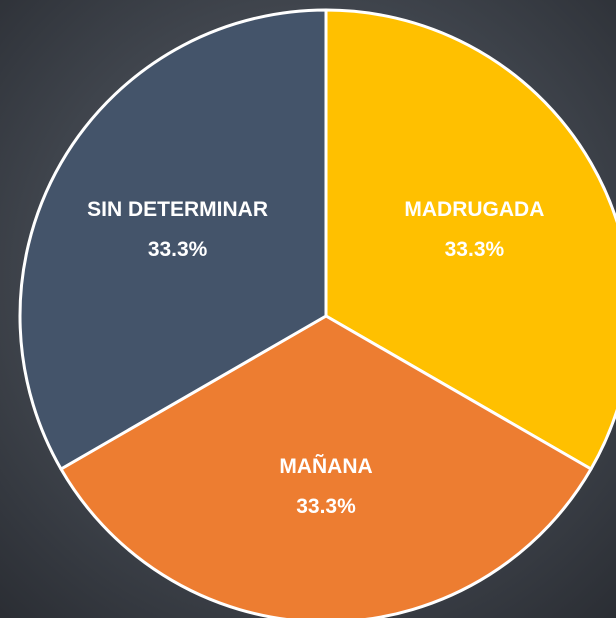 The image size is (616, 618). I want to click on slice-category-label: SIN DETERMINAR, so click(177, 209).